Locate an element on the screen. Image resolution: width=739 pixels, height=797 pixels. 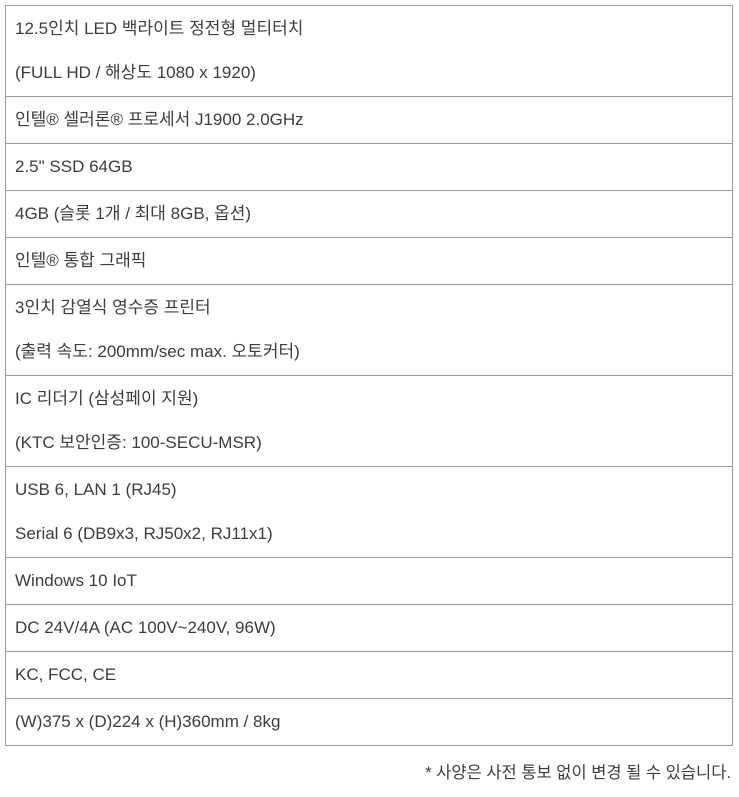
spec-line: 12.5인치 LED 백라이트 정전형 멀티터치 is located at coordinates (159, 28).